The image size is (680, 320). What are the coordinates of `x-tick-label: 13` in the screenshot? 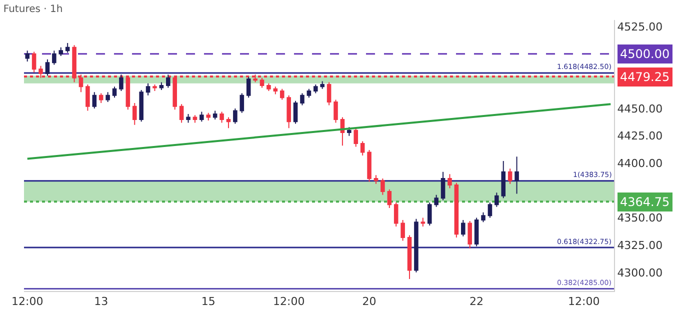 It's located at (101, 301).